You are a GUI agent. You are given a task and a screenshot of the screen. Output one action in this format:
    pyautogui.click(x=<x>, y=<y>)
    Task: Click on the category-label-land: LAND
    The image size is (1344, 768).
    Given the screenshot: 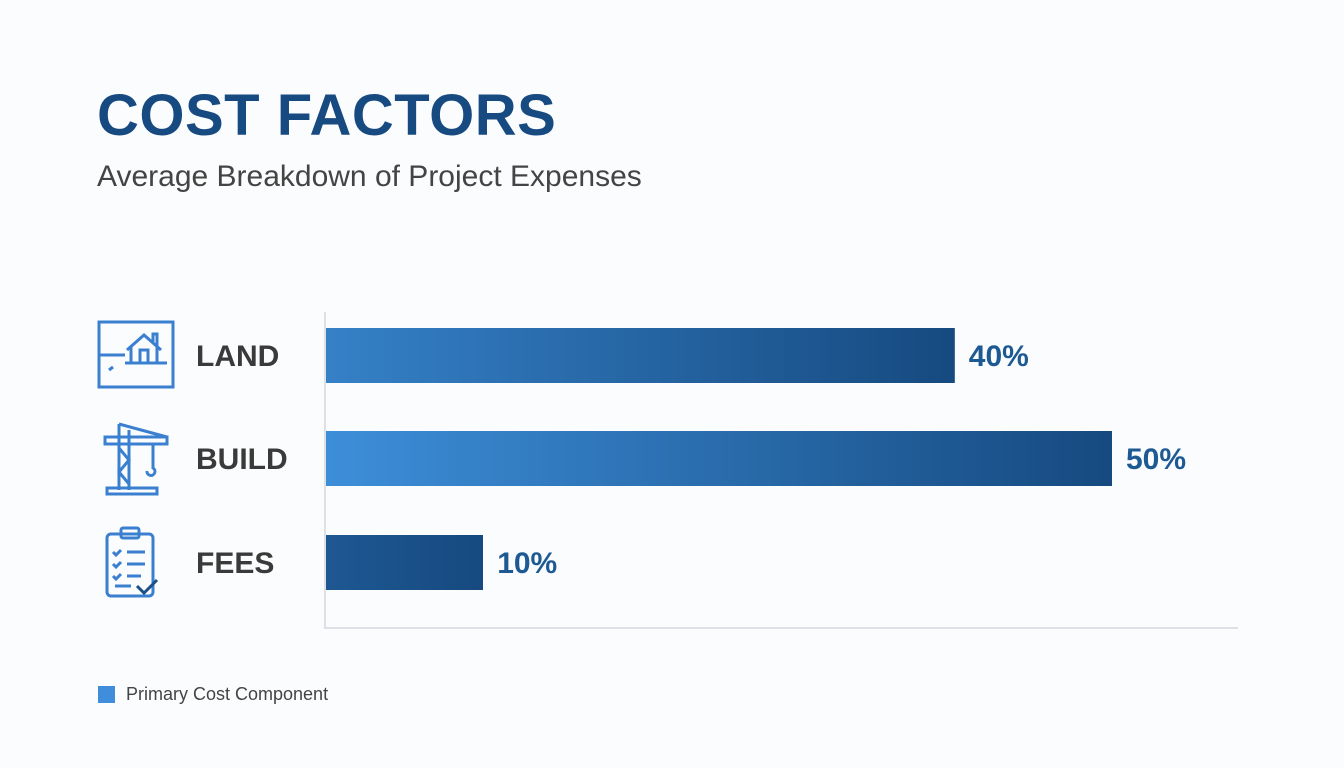 What is the action you would take?
    pyautogui.click(x=238, y=356)
    